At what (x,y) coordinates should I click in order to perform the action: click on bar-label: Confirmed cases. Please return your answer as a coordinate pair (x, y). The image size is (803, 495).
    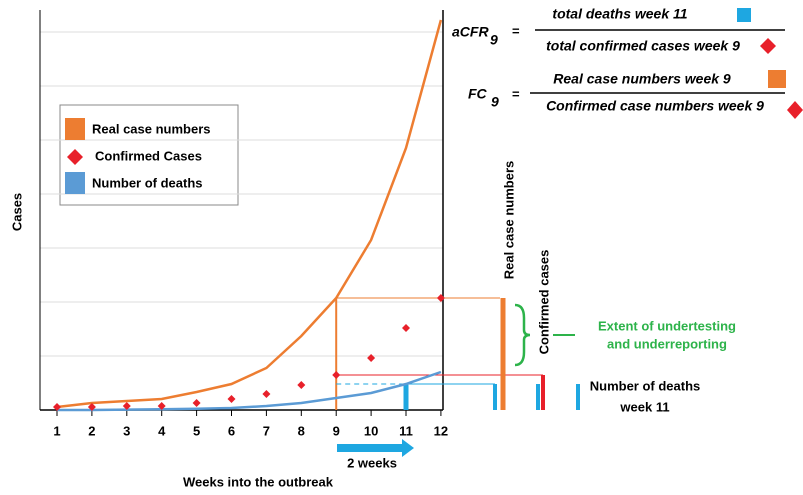
    Looking at the image, I should click on (543, 302).